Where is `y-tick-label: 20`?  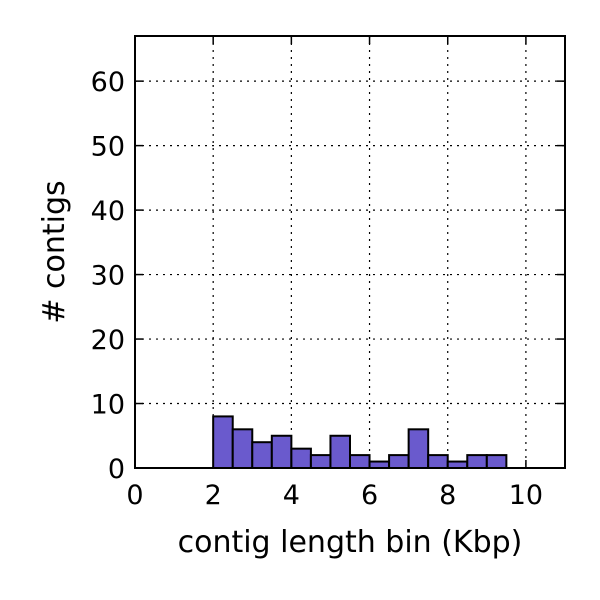 y-tick-label: 20 is located at coordinates (108, 340).